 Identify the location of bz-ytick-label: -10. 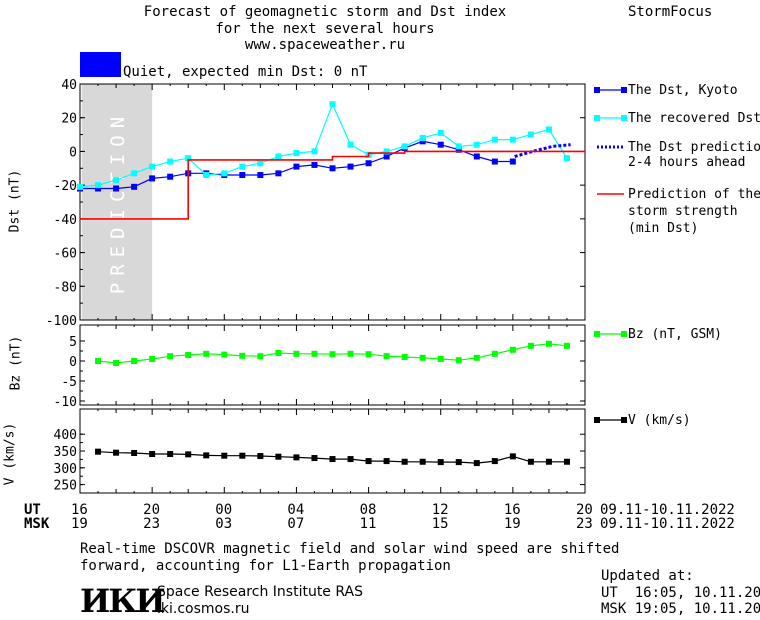
(65, 402).